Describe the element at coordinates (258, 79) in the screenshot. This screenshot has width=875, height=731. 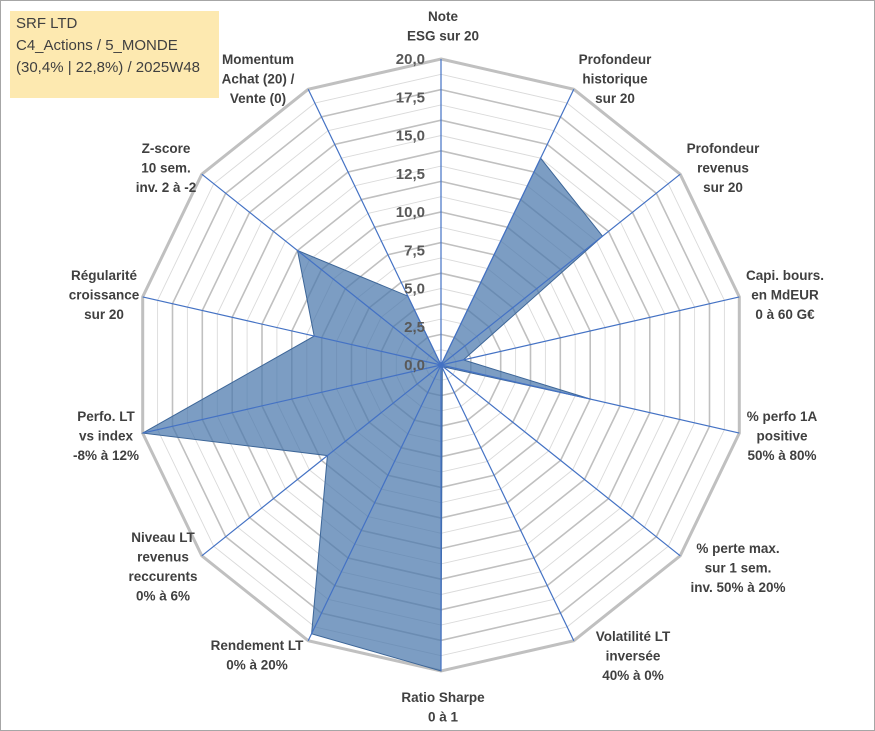
I see `category-label-14: Momentum Achat (20) / Vente (0)` at that location.